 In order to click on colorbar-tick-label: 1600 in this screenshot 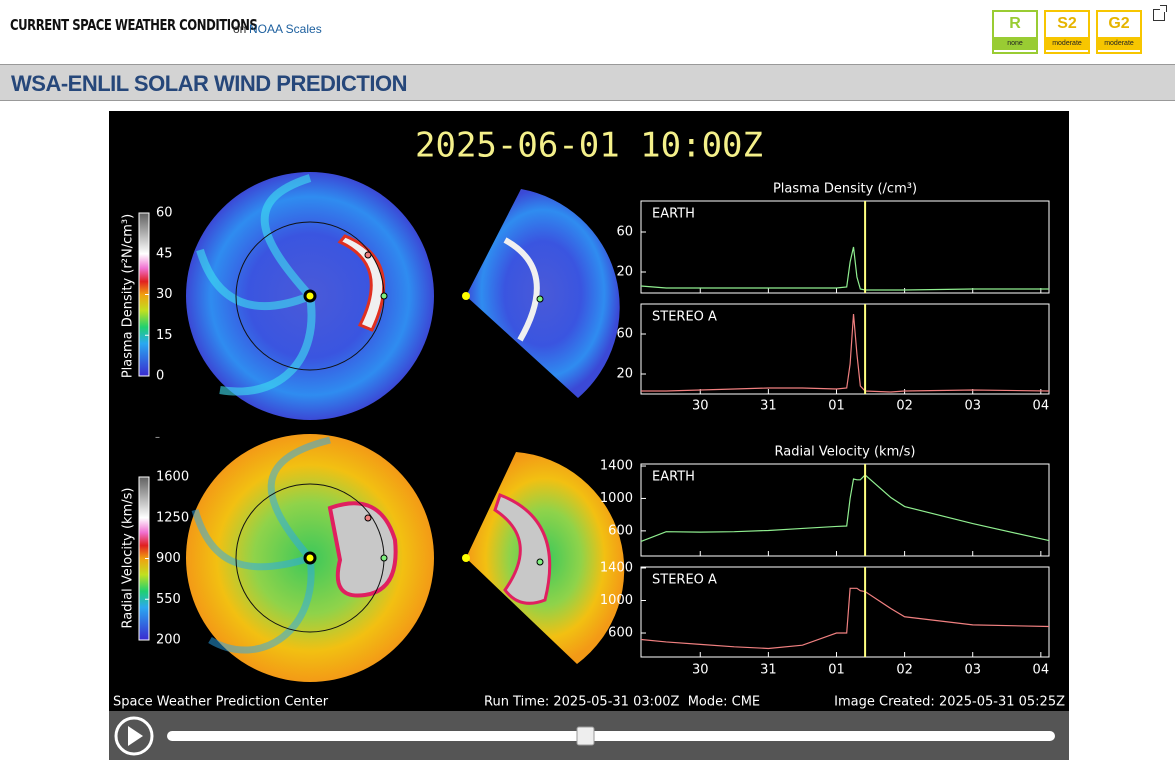, I will do `click(172, 477)`.